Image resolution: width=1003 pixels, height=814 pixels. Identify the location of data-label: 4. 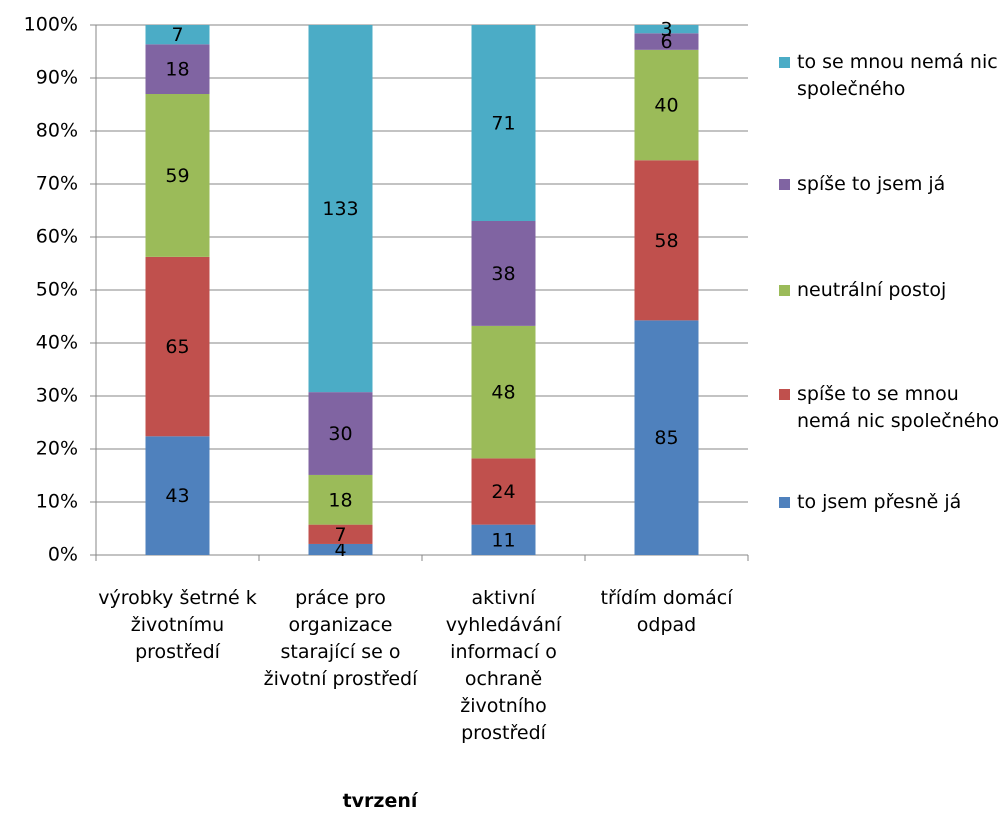
(340, 550).